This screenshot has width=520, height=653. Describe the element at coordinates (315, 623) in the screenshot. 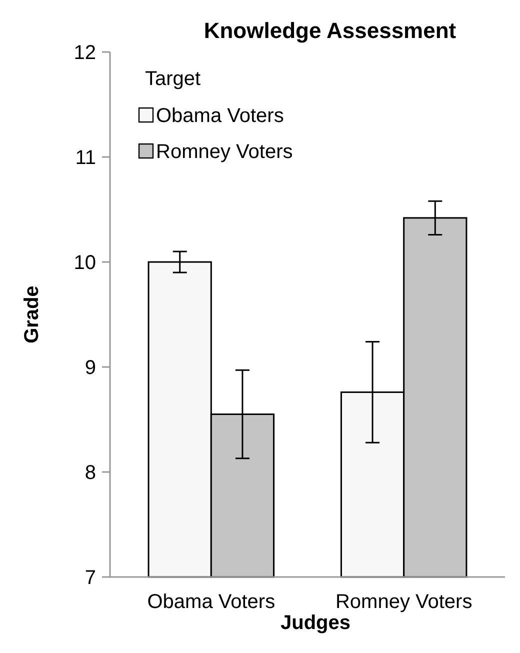

I see `x-axis-title: Judges` at that location.